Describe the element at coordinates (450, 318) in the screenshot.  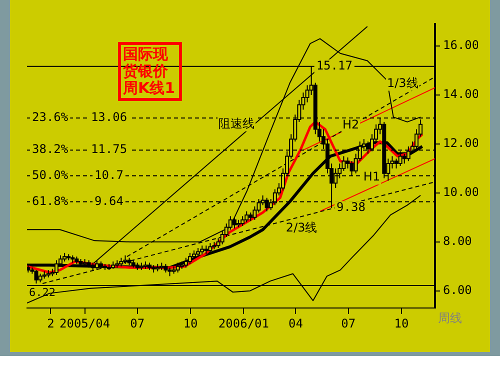
I see `x-axis-title: 周线` at that location.